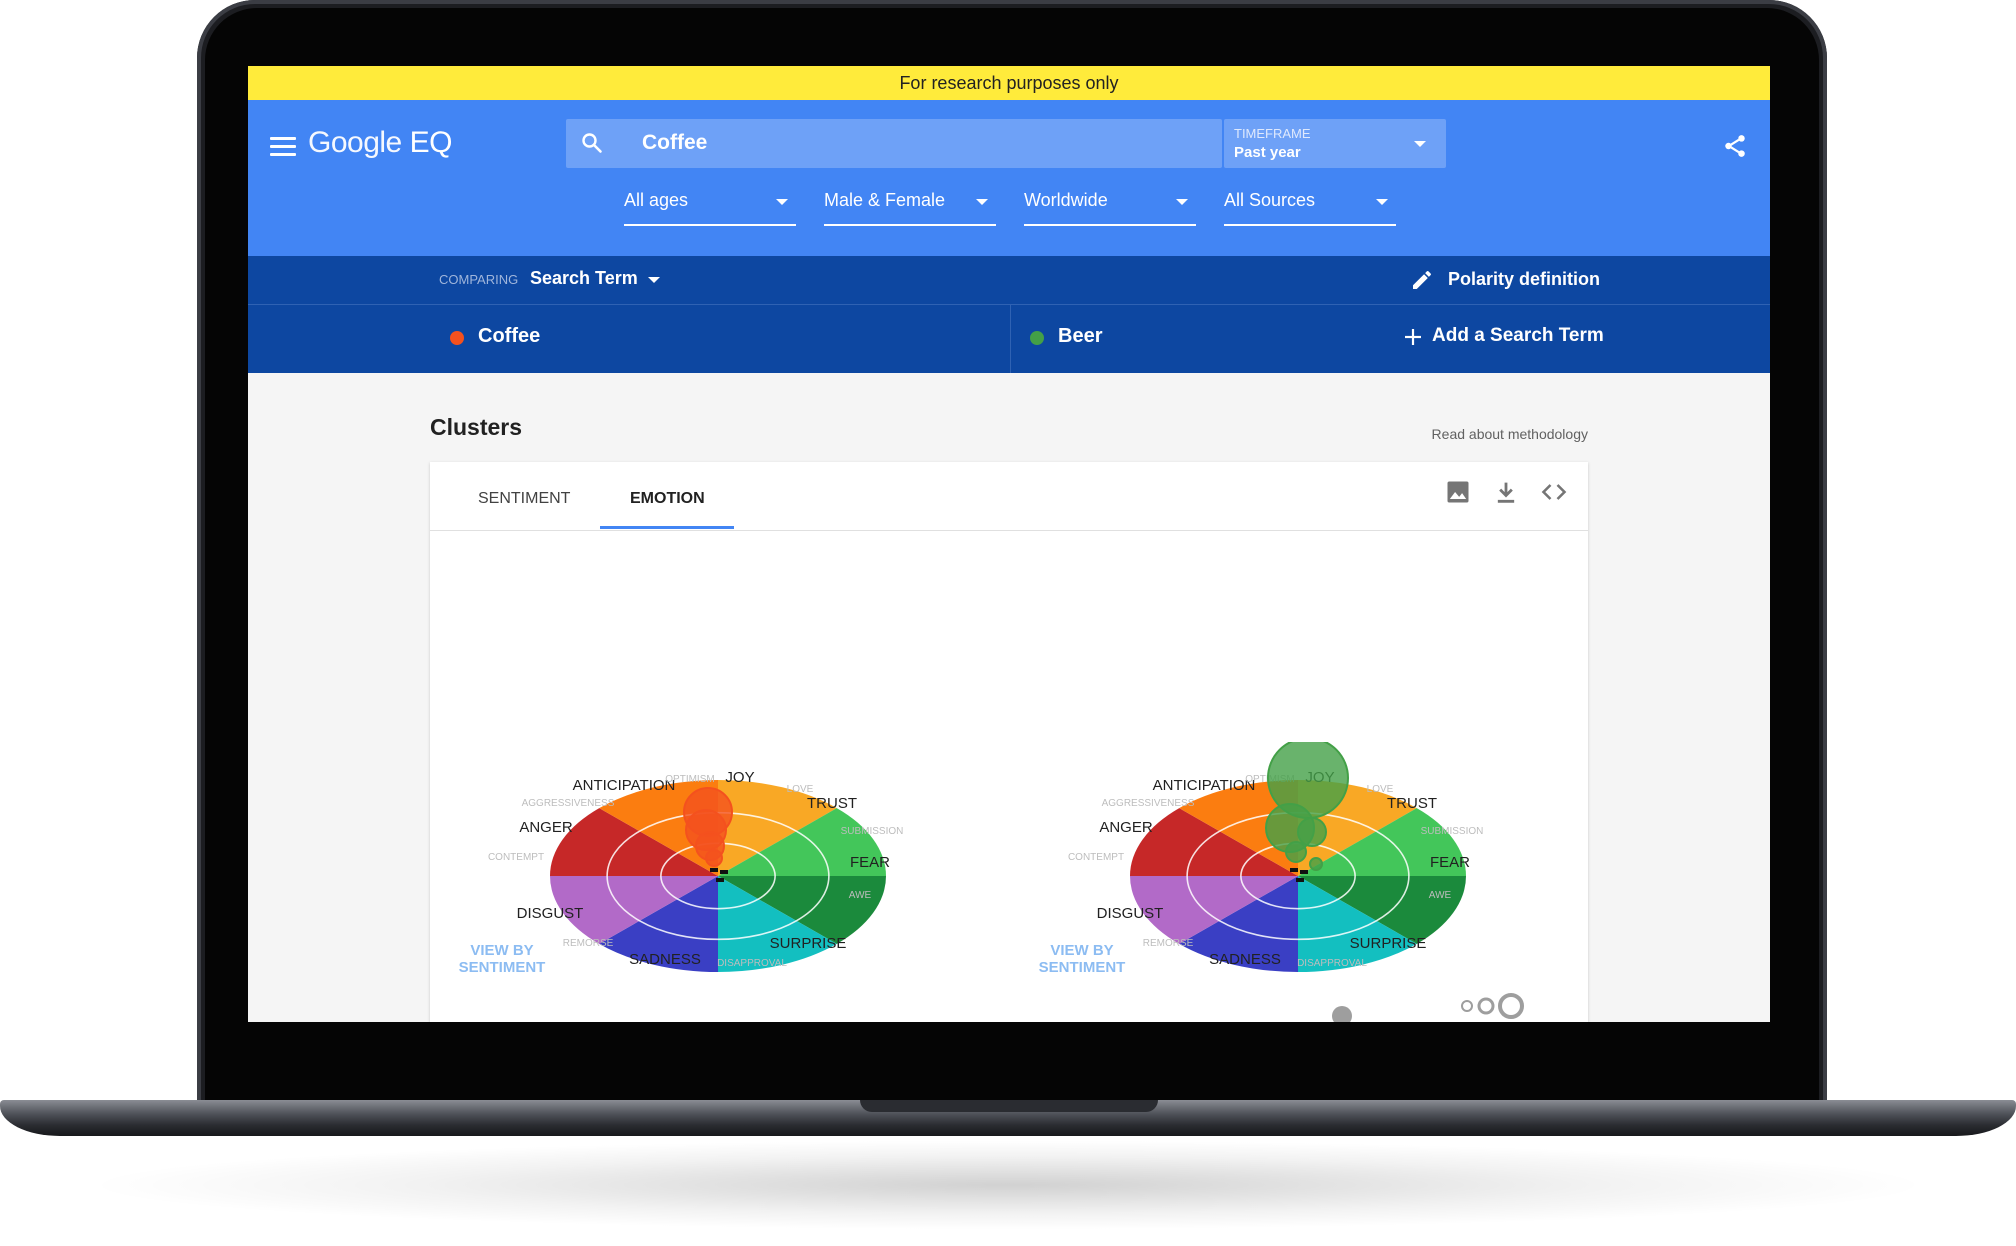 This screenshot has height=1246, width=2016. Describe the element at coordinates (1458, 492) in the screenshot. I see `image-icon` at that location.